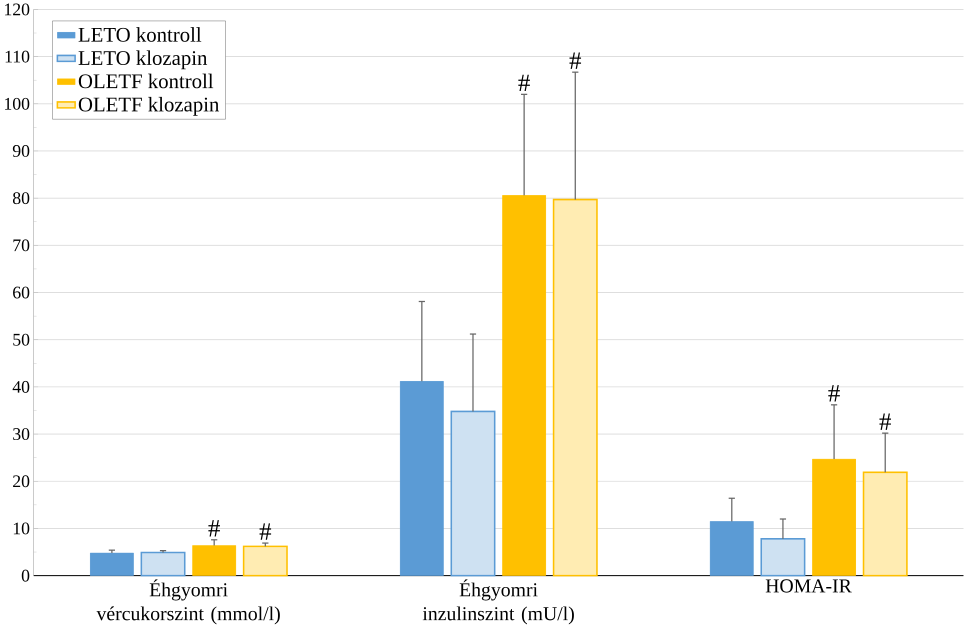 Image resolution: width=964 pixels, height=628 pixels. Describe the element at coordinates (809, 586) in the screenshot. I see `x-tick-label: HOMA-IR` at that location.